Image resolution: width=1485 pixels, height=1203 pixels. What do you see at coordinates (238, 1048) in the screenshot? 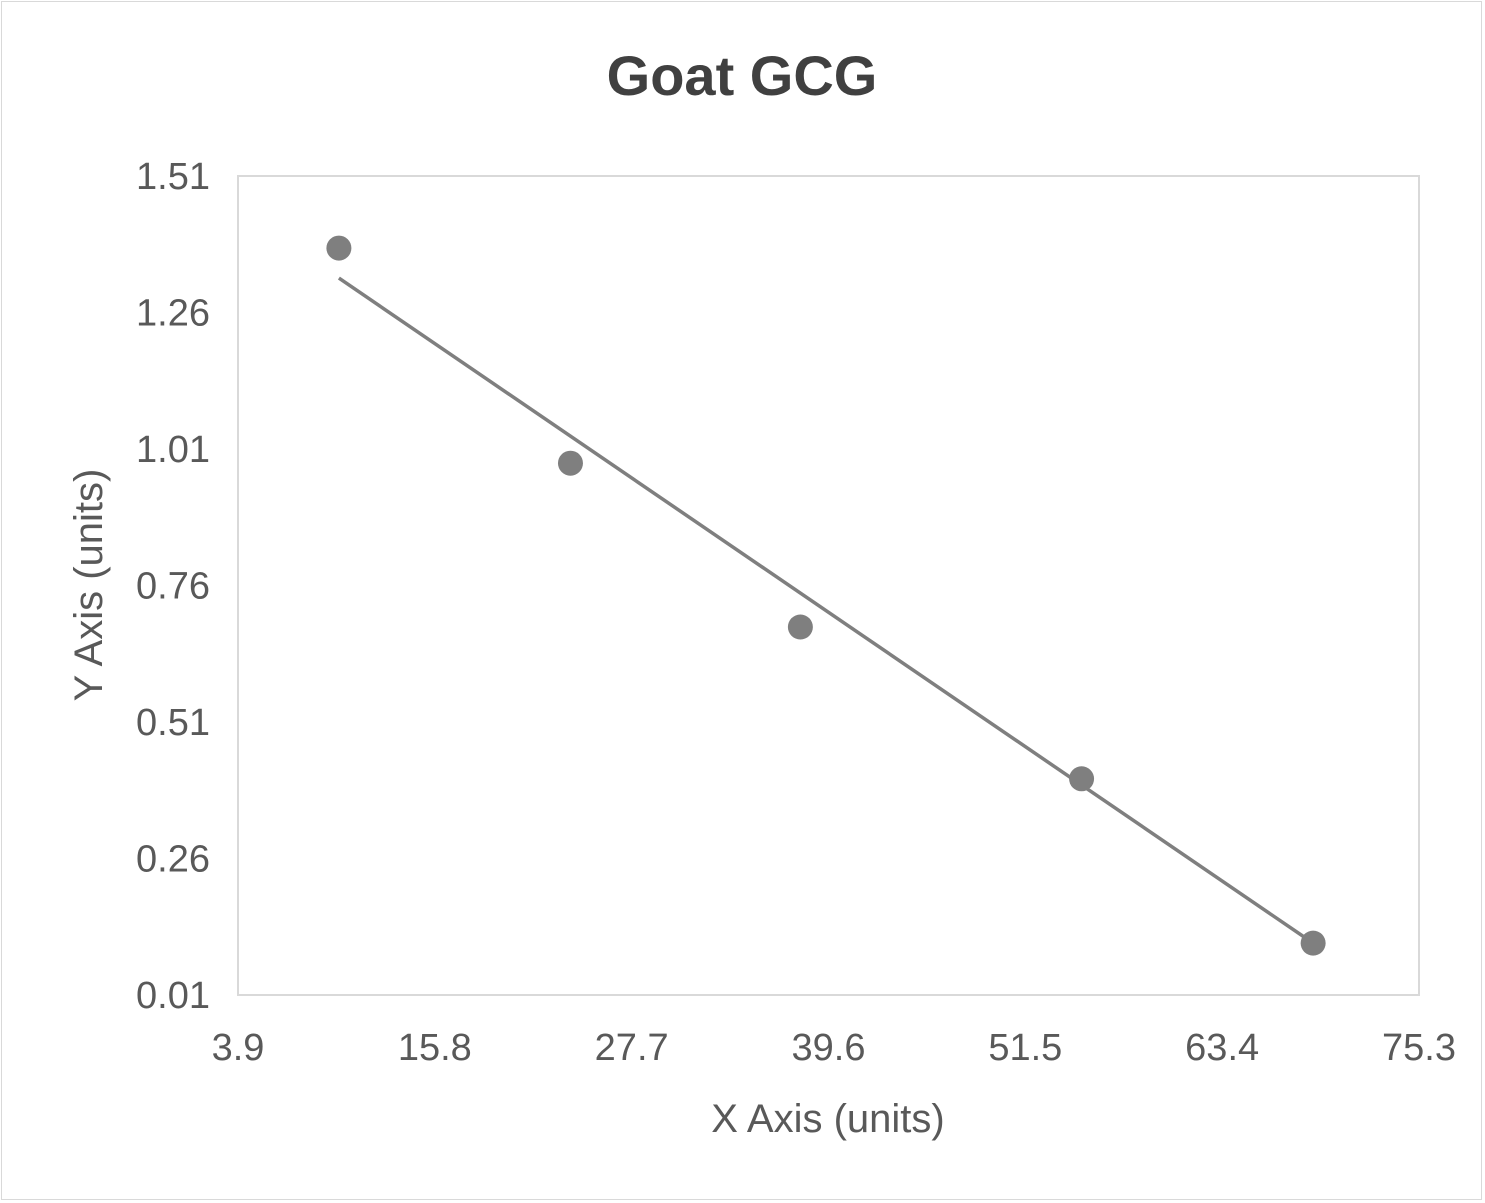
I see `x-tick-label: 3.9` at bounding box center [238, 1048].